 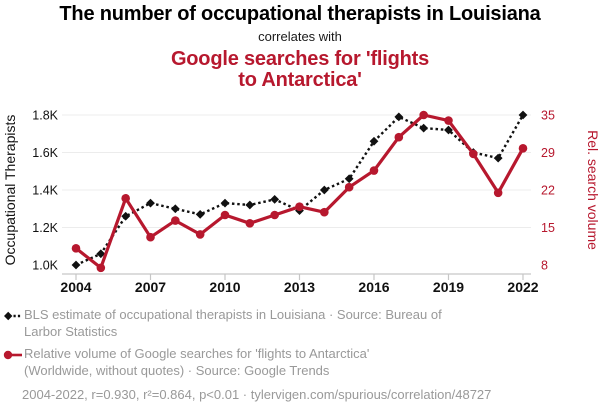 What do you see at coordinates (548, 116) in the screenshot?
I see `right-tick-label: 35` at bounding box center [548, 116].